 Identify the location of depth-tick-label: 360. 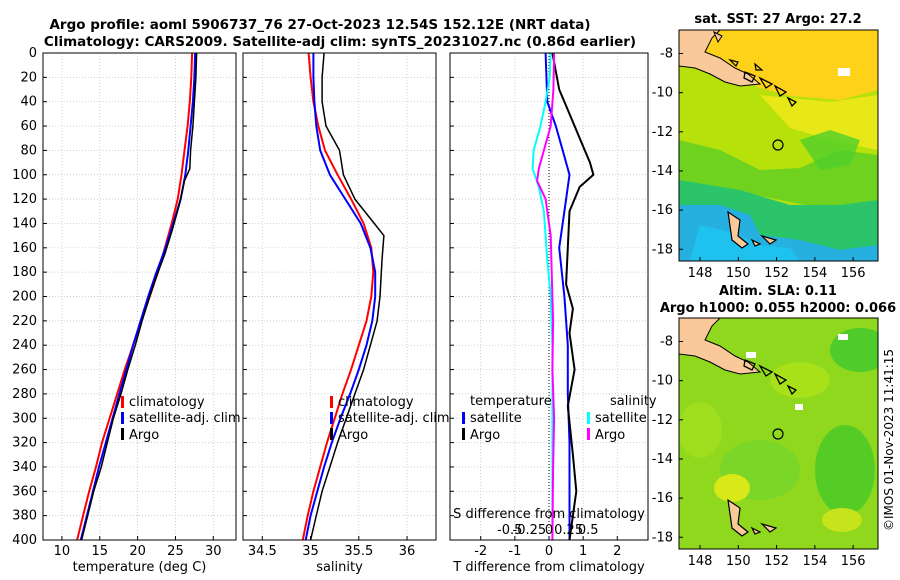
(24, 491).